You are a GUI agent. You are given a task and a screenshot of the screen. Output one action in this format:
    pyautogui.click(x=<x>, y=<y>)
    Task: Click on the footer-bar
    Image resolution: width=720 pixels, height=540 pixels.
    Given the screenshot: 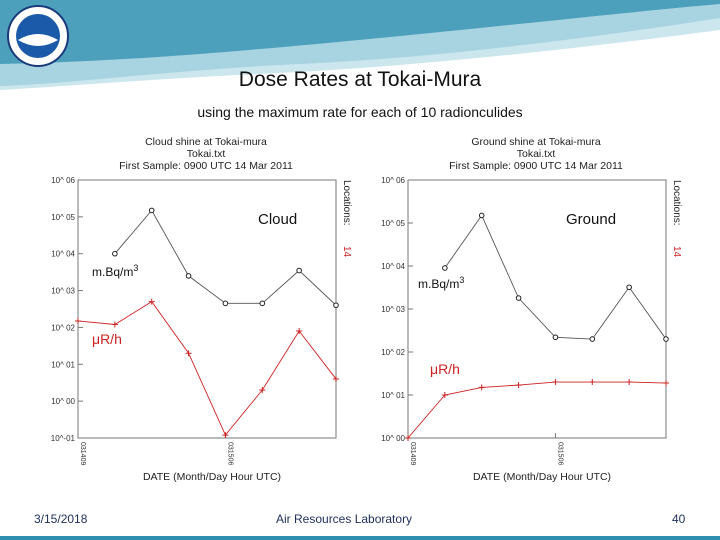 What is the action you would take?
    pyautogui.click(x=360, y=538)
    